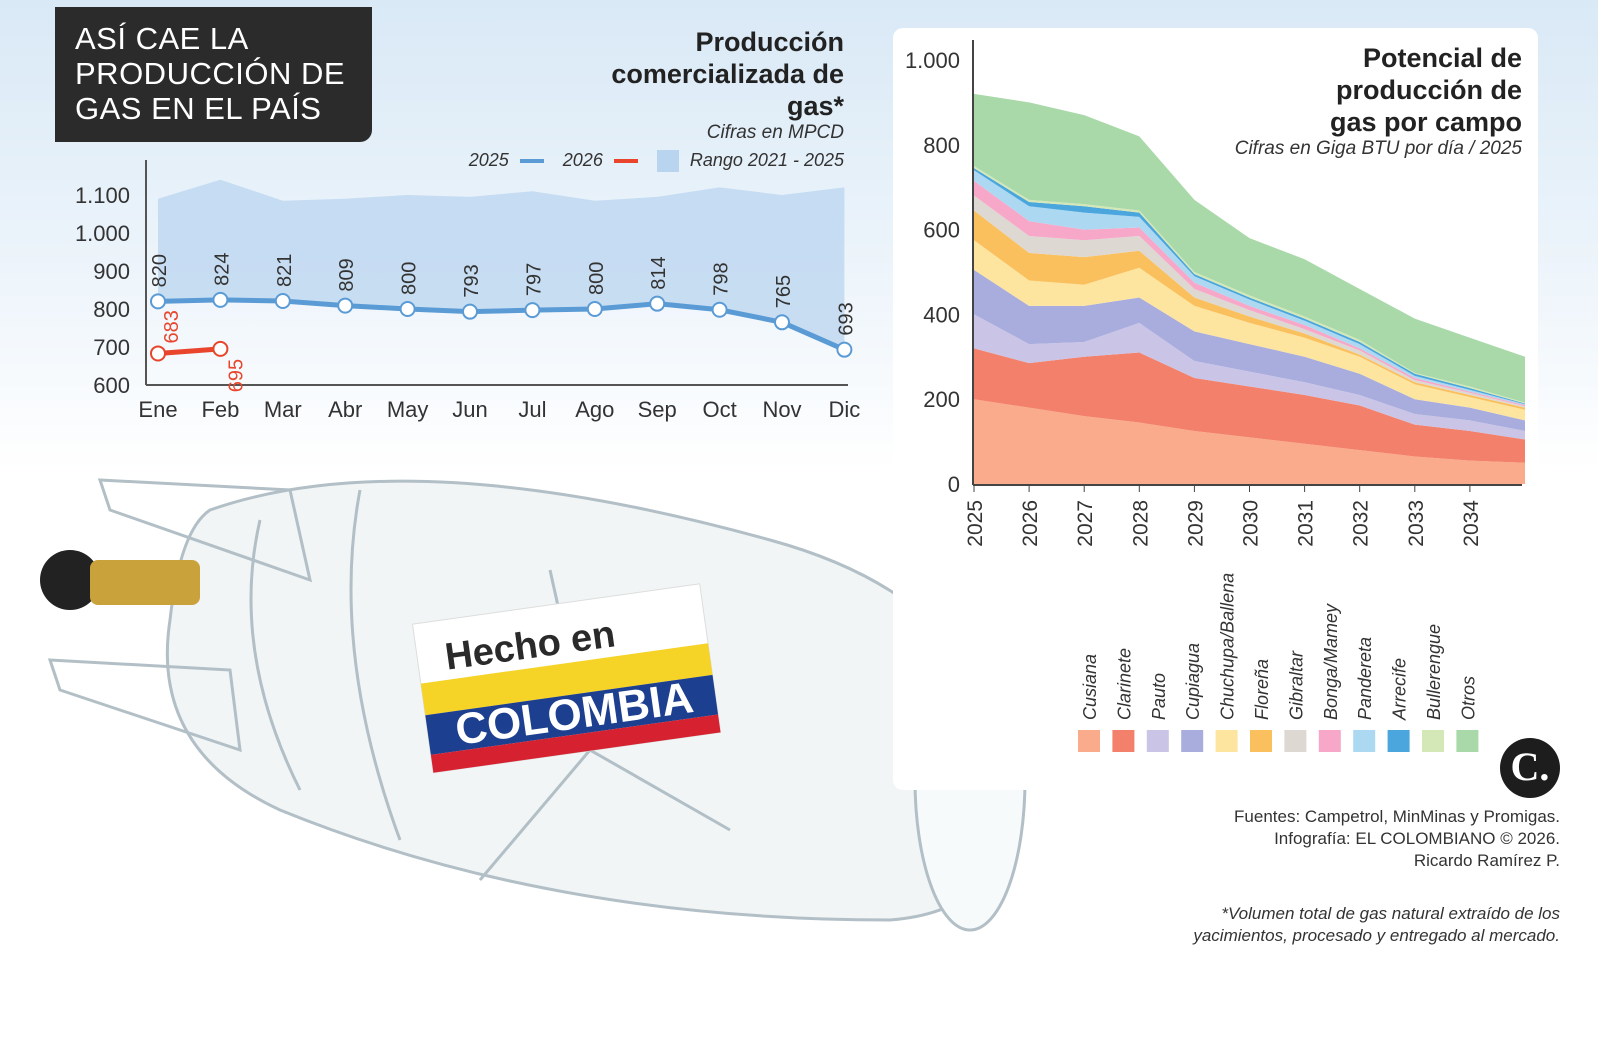  Describe the element at coordinates (775, 132) in the screenshot. I see `left-chart-subtitle: Cifras en MPCD` at that location.